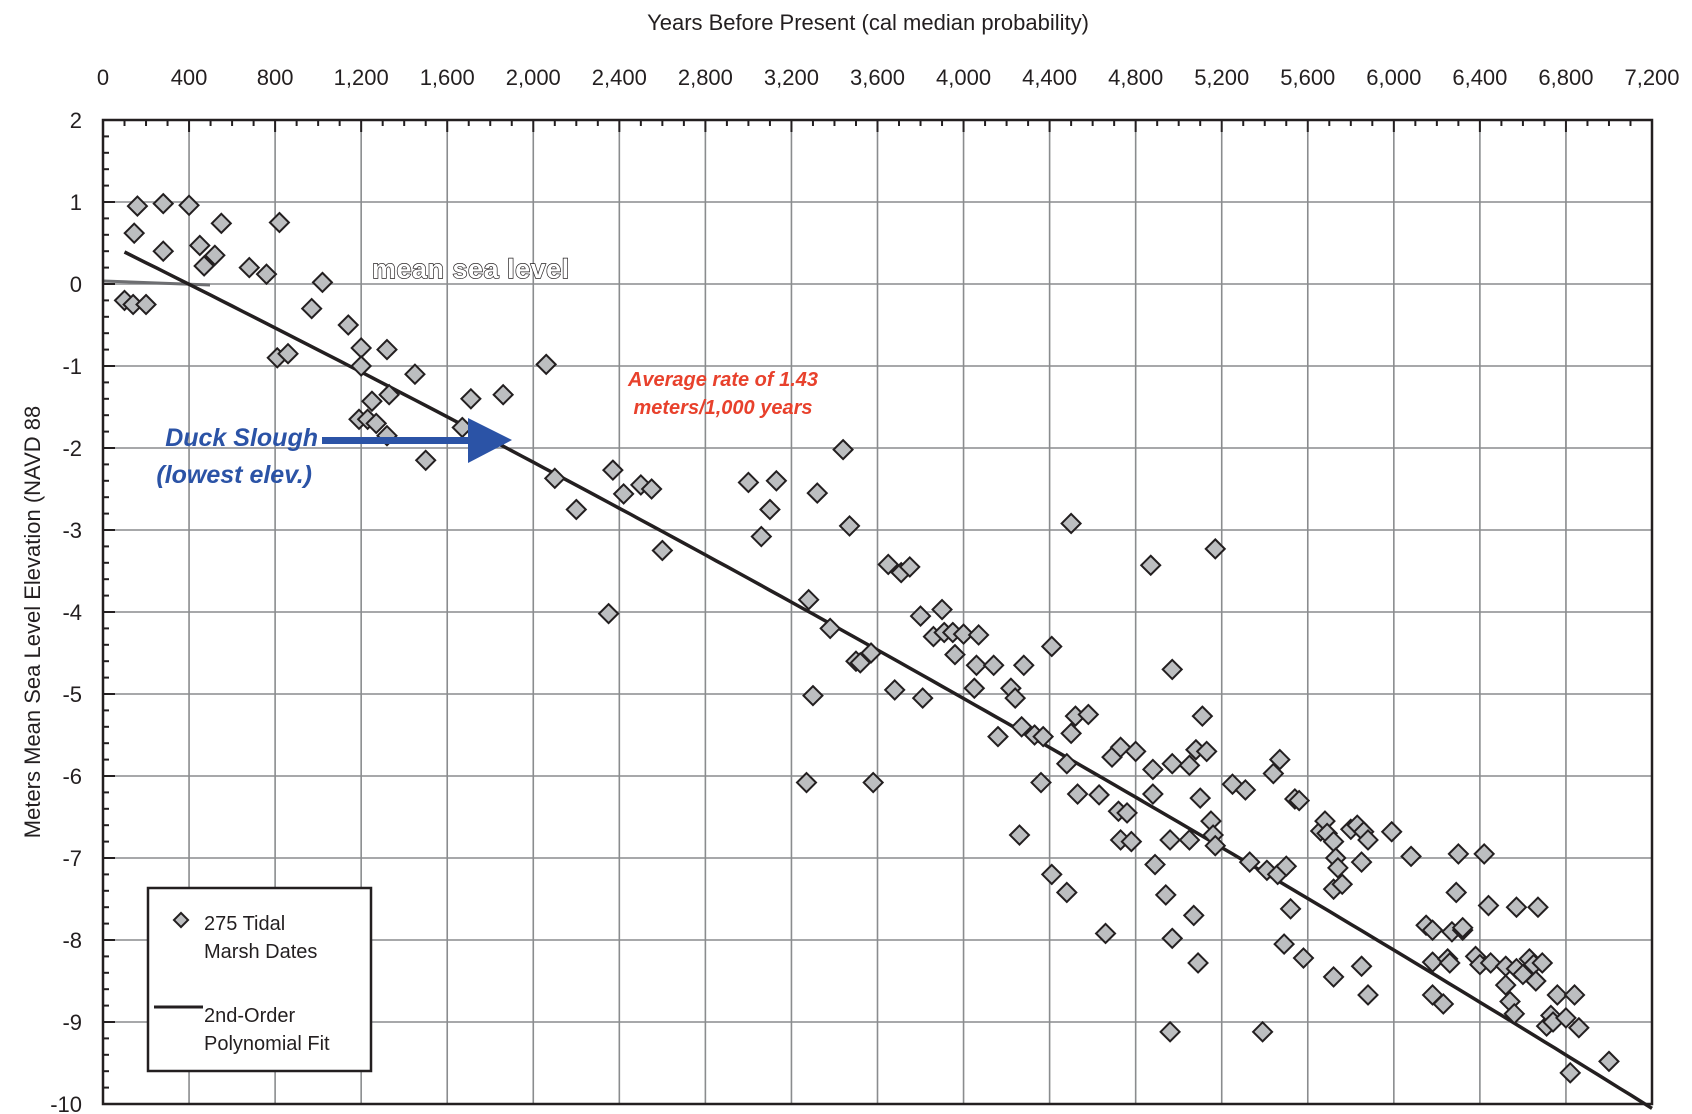 The height and width of the screenshot is (1114, 1692). I want to click on y-axis-tick-labels: 2 1 0 -1 -2 -3 -4 -5 -6 -7 -8 -9 -10, so click(66, 611).